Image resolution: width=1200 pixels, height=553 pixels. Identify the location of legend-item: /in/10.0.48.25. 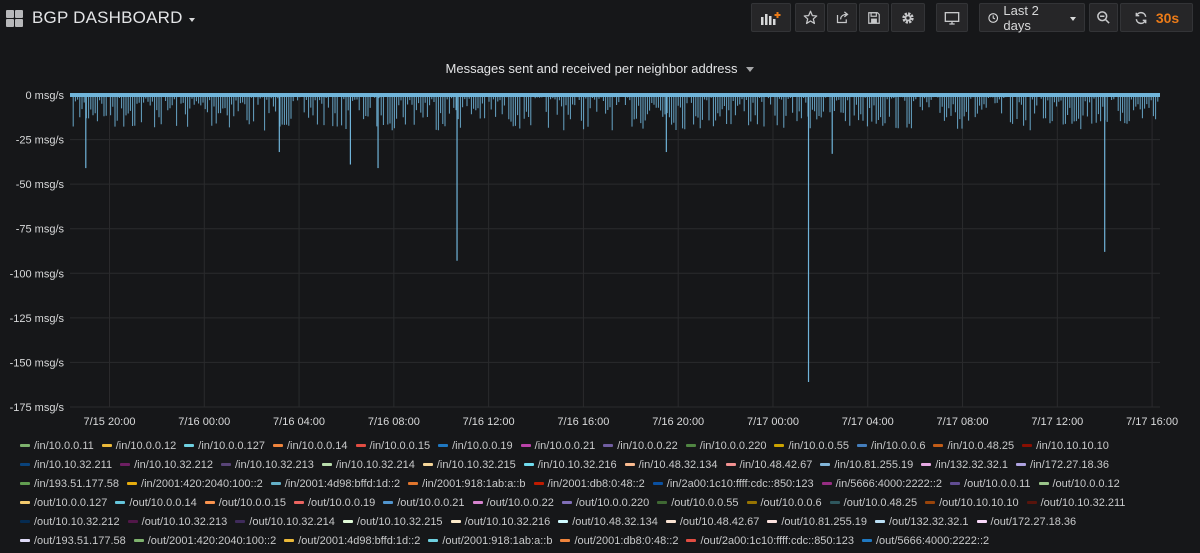
(973, 446).